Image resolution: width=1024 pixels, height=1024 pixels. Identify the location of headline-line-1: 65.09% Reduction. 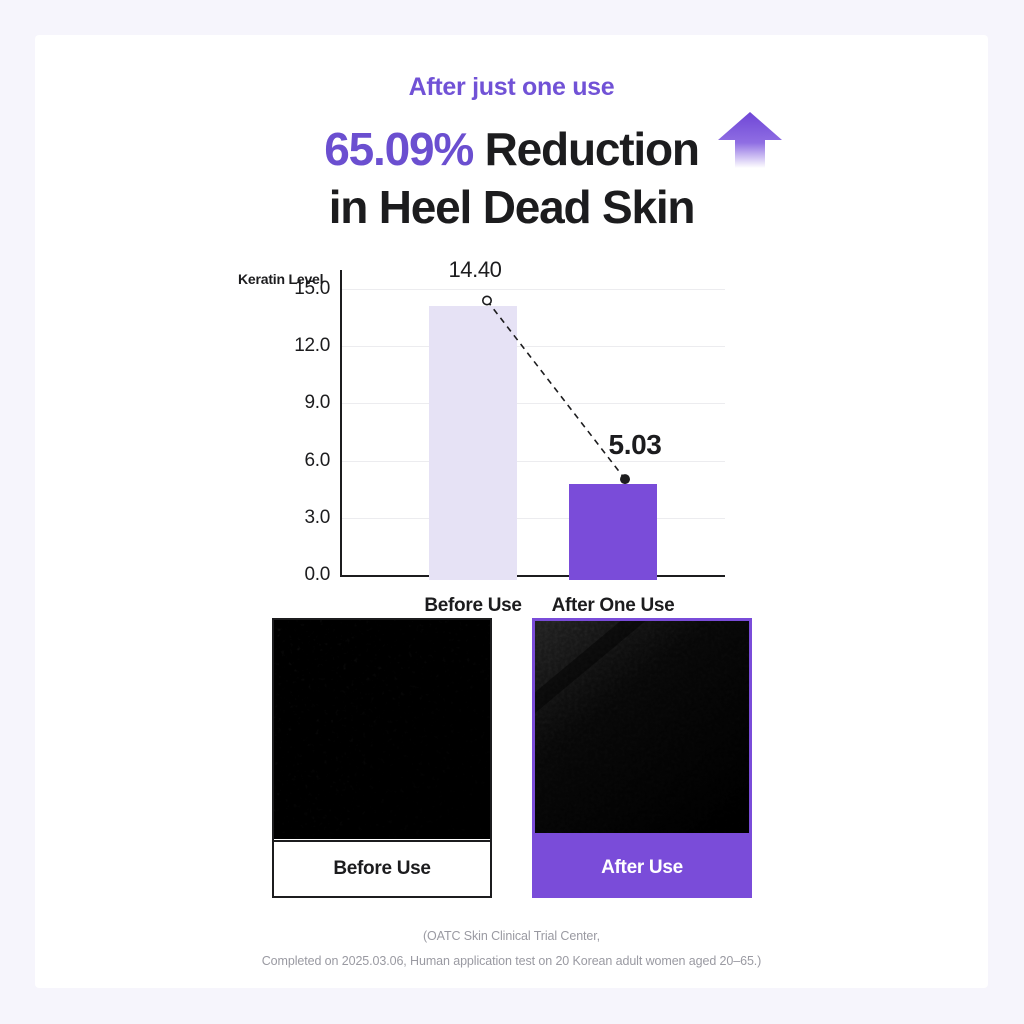
(511, 149).